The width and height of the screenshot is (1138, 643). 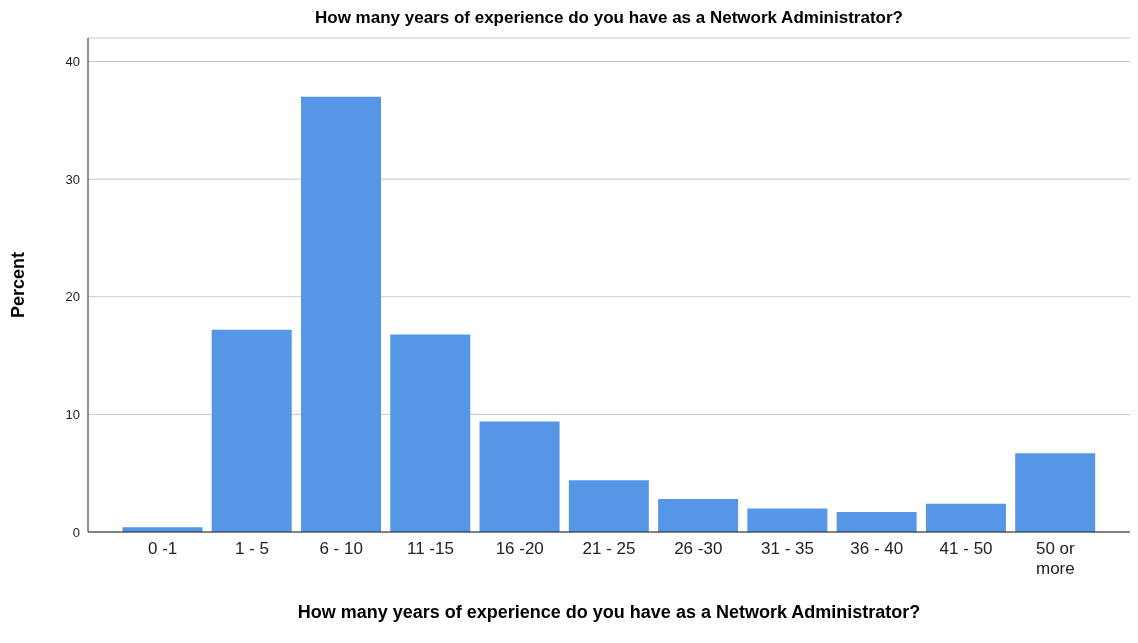 I want to click on x-tick-label: 26 -30, so click(x=698, y=548).